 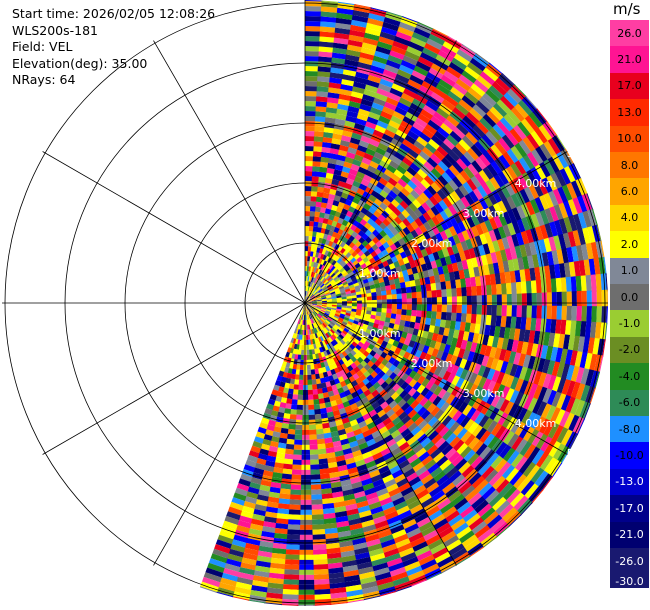 I want to click on colorbar-cell: -8.0, so click(x=629, y=429).